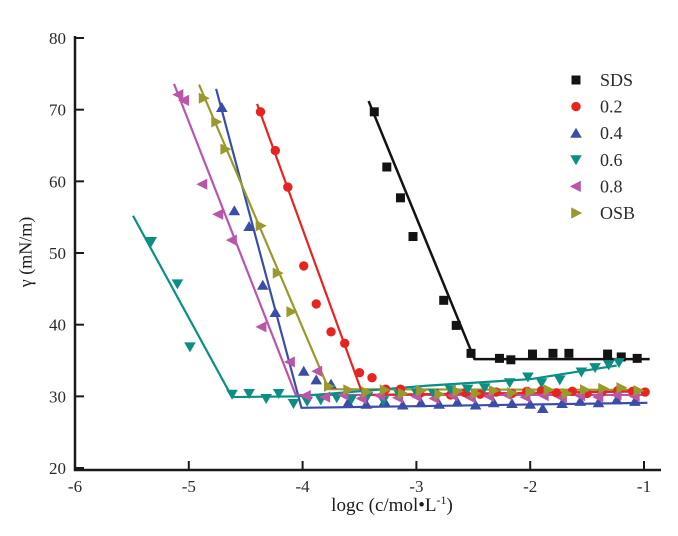 This screenshot has width=678, height=536. I want to click on x-tick-label: -3, so click(416, 486).